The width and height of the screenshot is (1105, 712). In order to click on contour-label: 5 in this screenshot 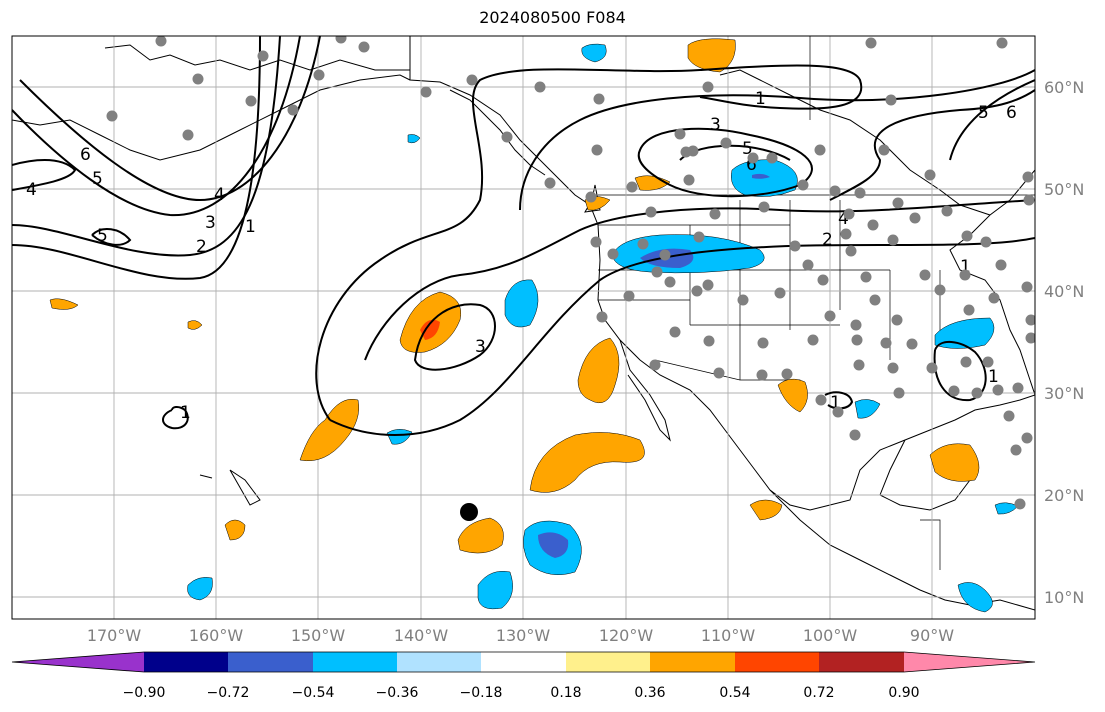, I will do `click(983, 113)`.